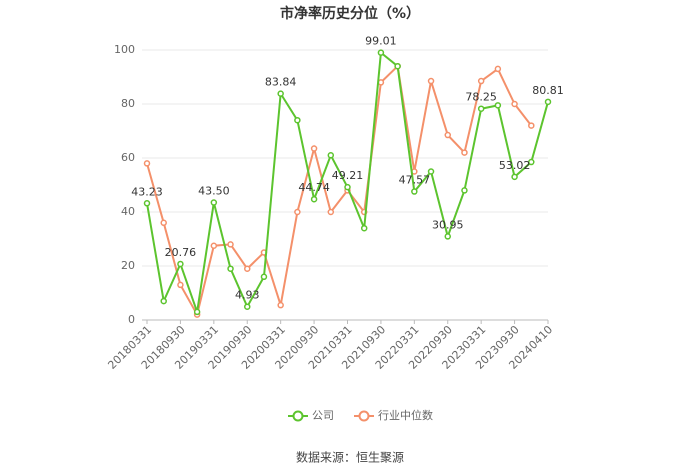  What do you see at coordinates (181, 252) in the screenshot?
I see `data-label: 20.76` at bounding box center [181, 252].